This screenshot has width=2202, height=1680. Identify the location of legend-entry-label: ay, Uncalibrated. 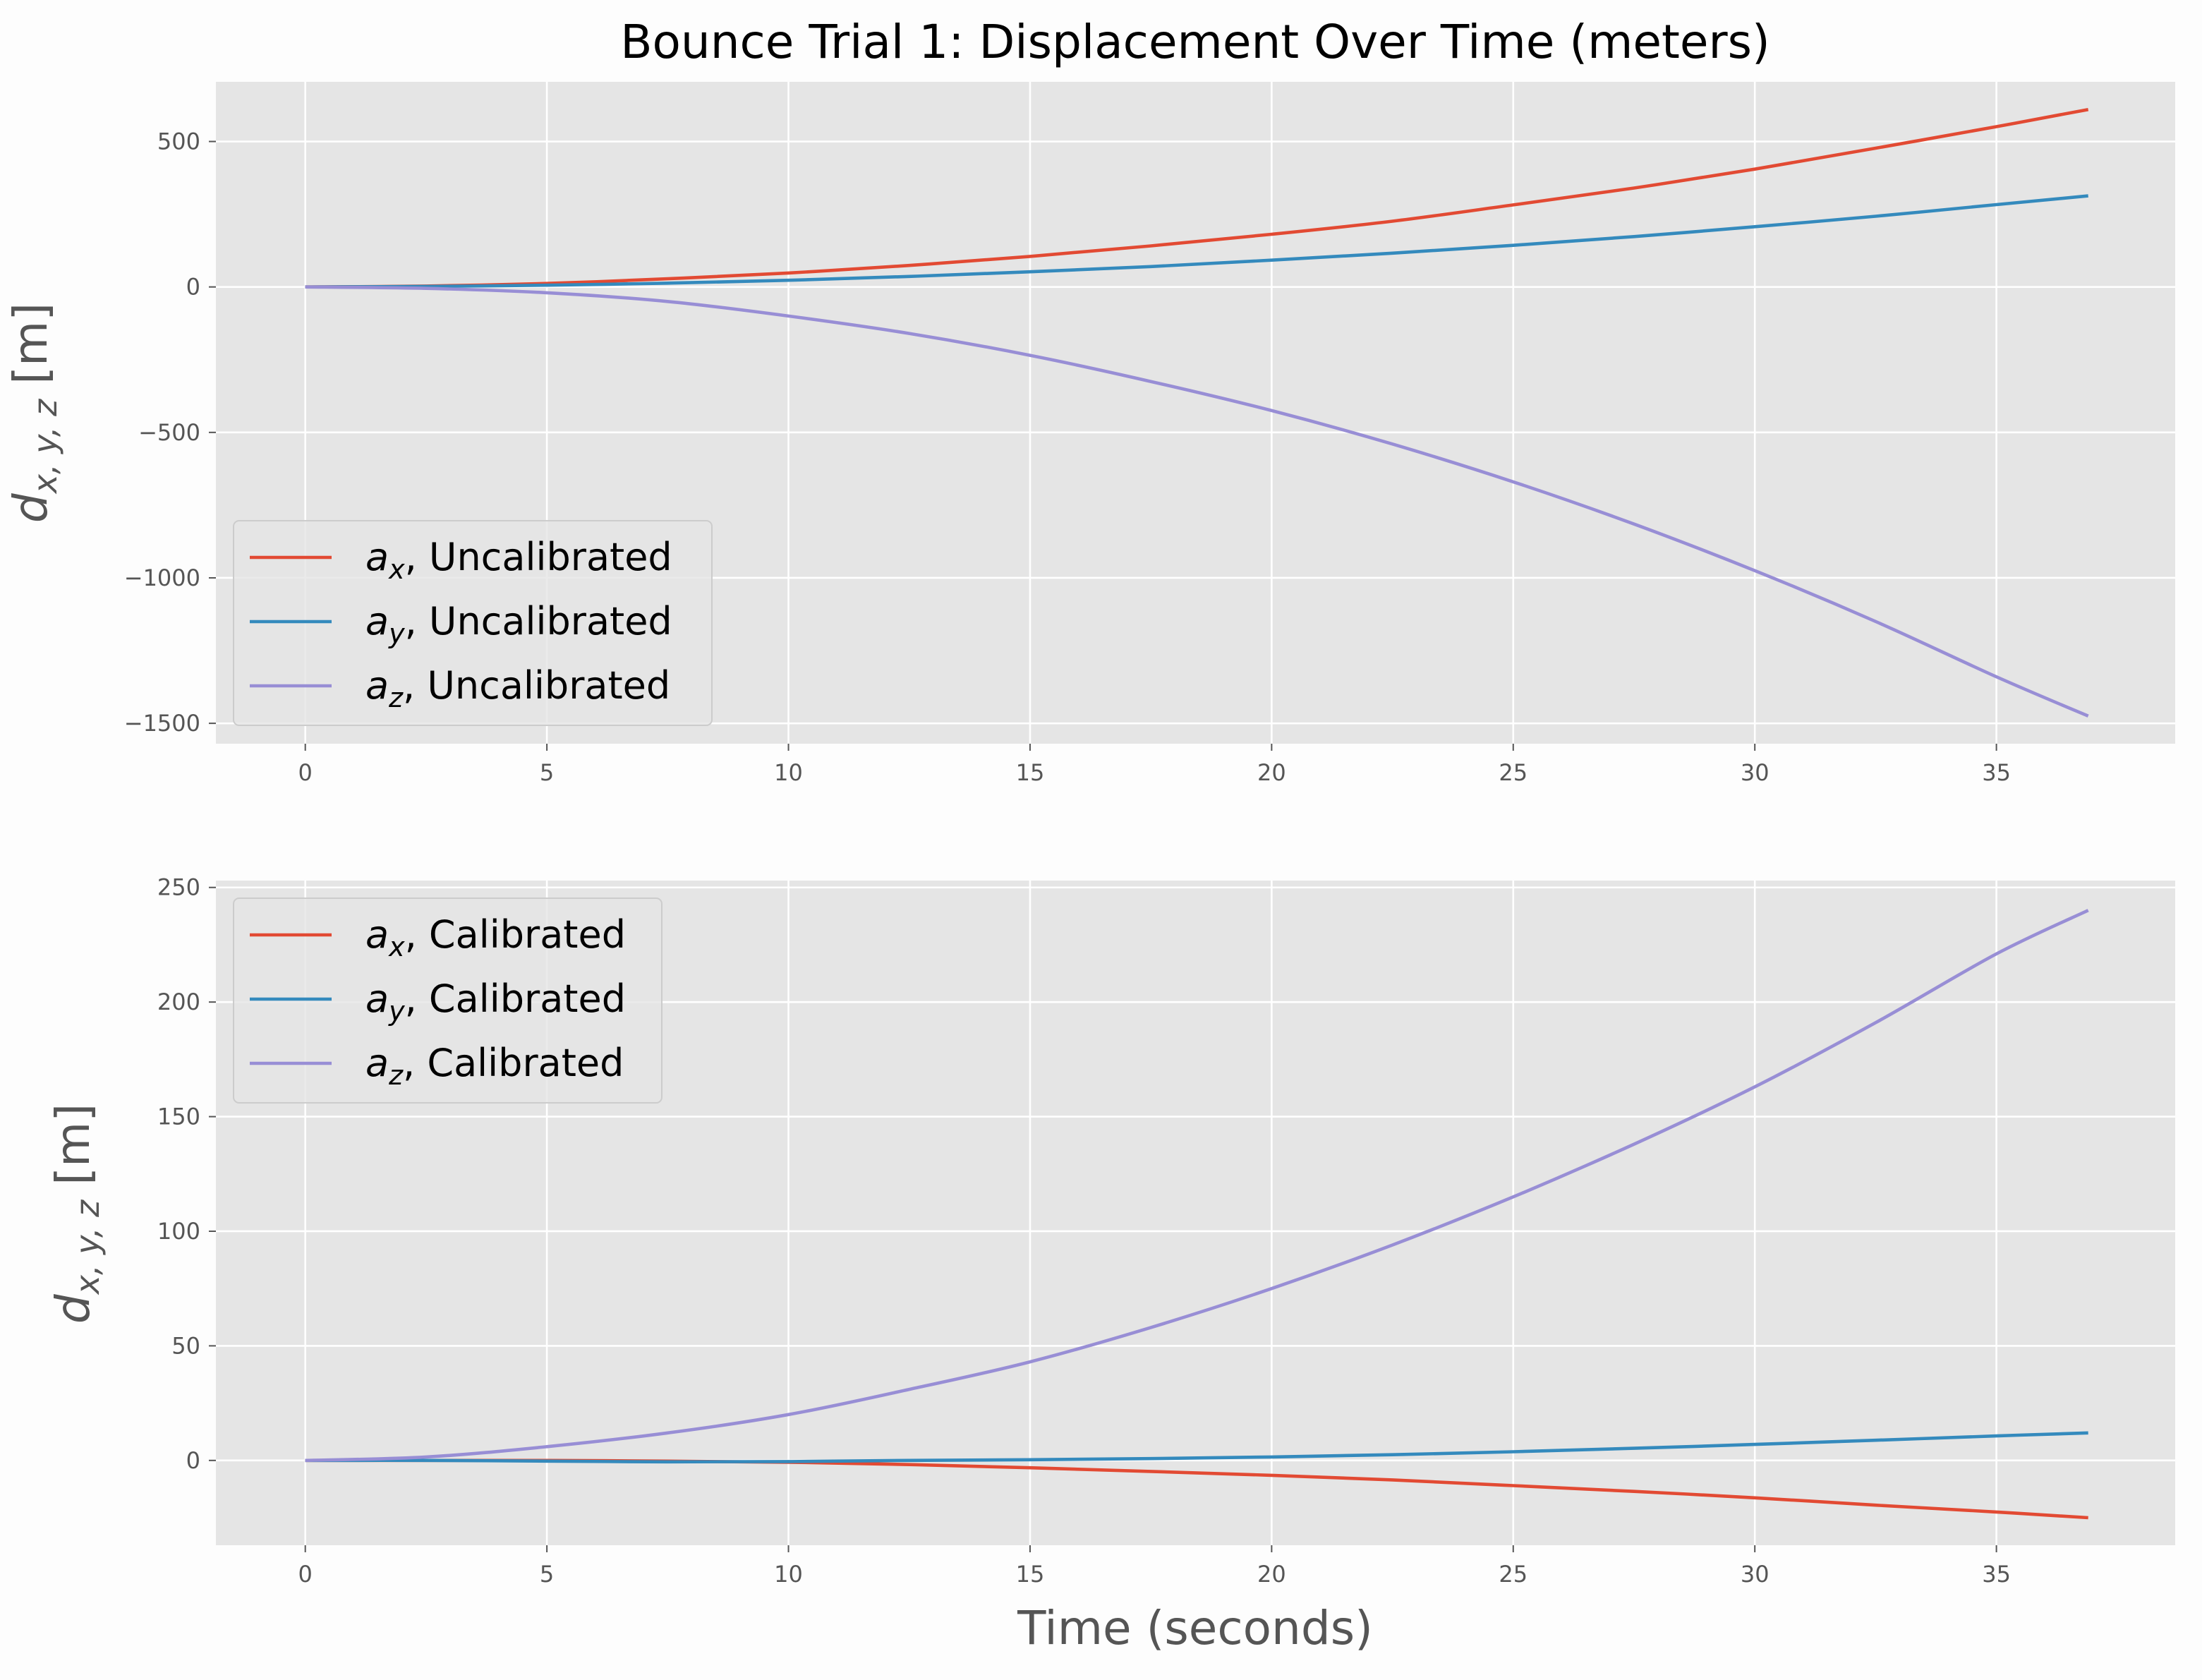
(518, 624).